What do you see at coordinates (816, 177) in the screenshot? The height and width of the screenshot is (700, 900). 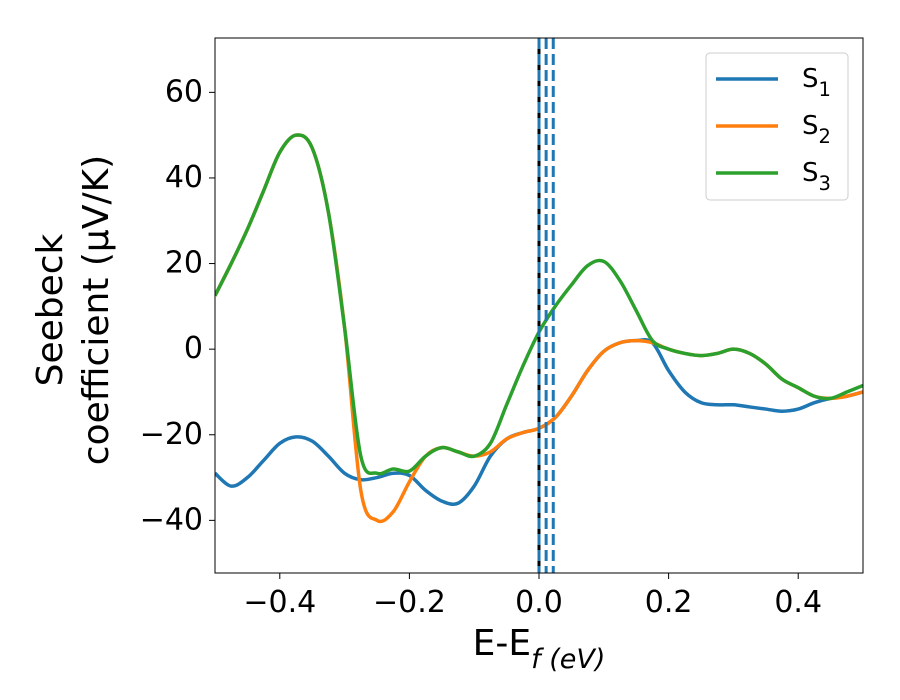 I see `legend-label: S3` at bounding box center [816, 177].